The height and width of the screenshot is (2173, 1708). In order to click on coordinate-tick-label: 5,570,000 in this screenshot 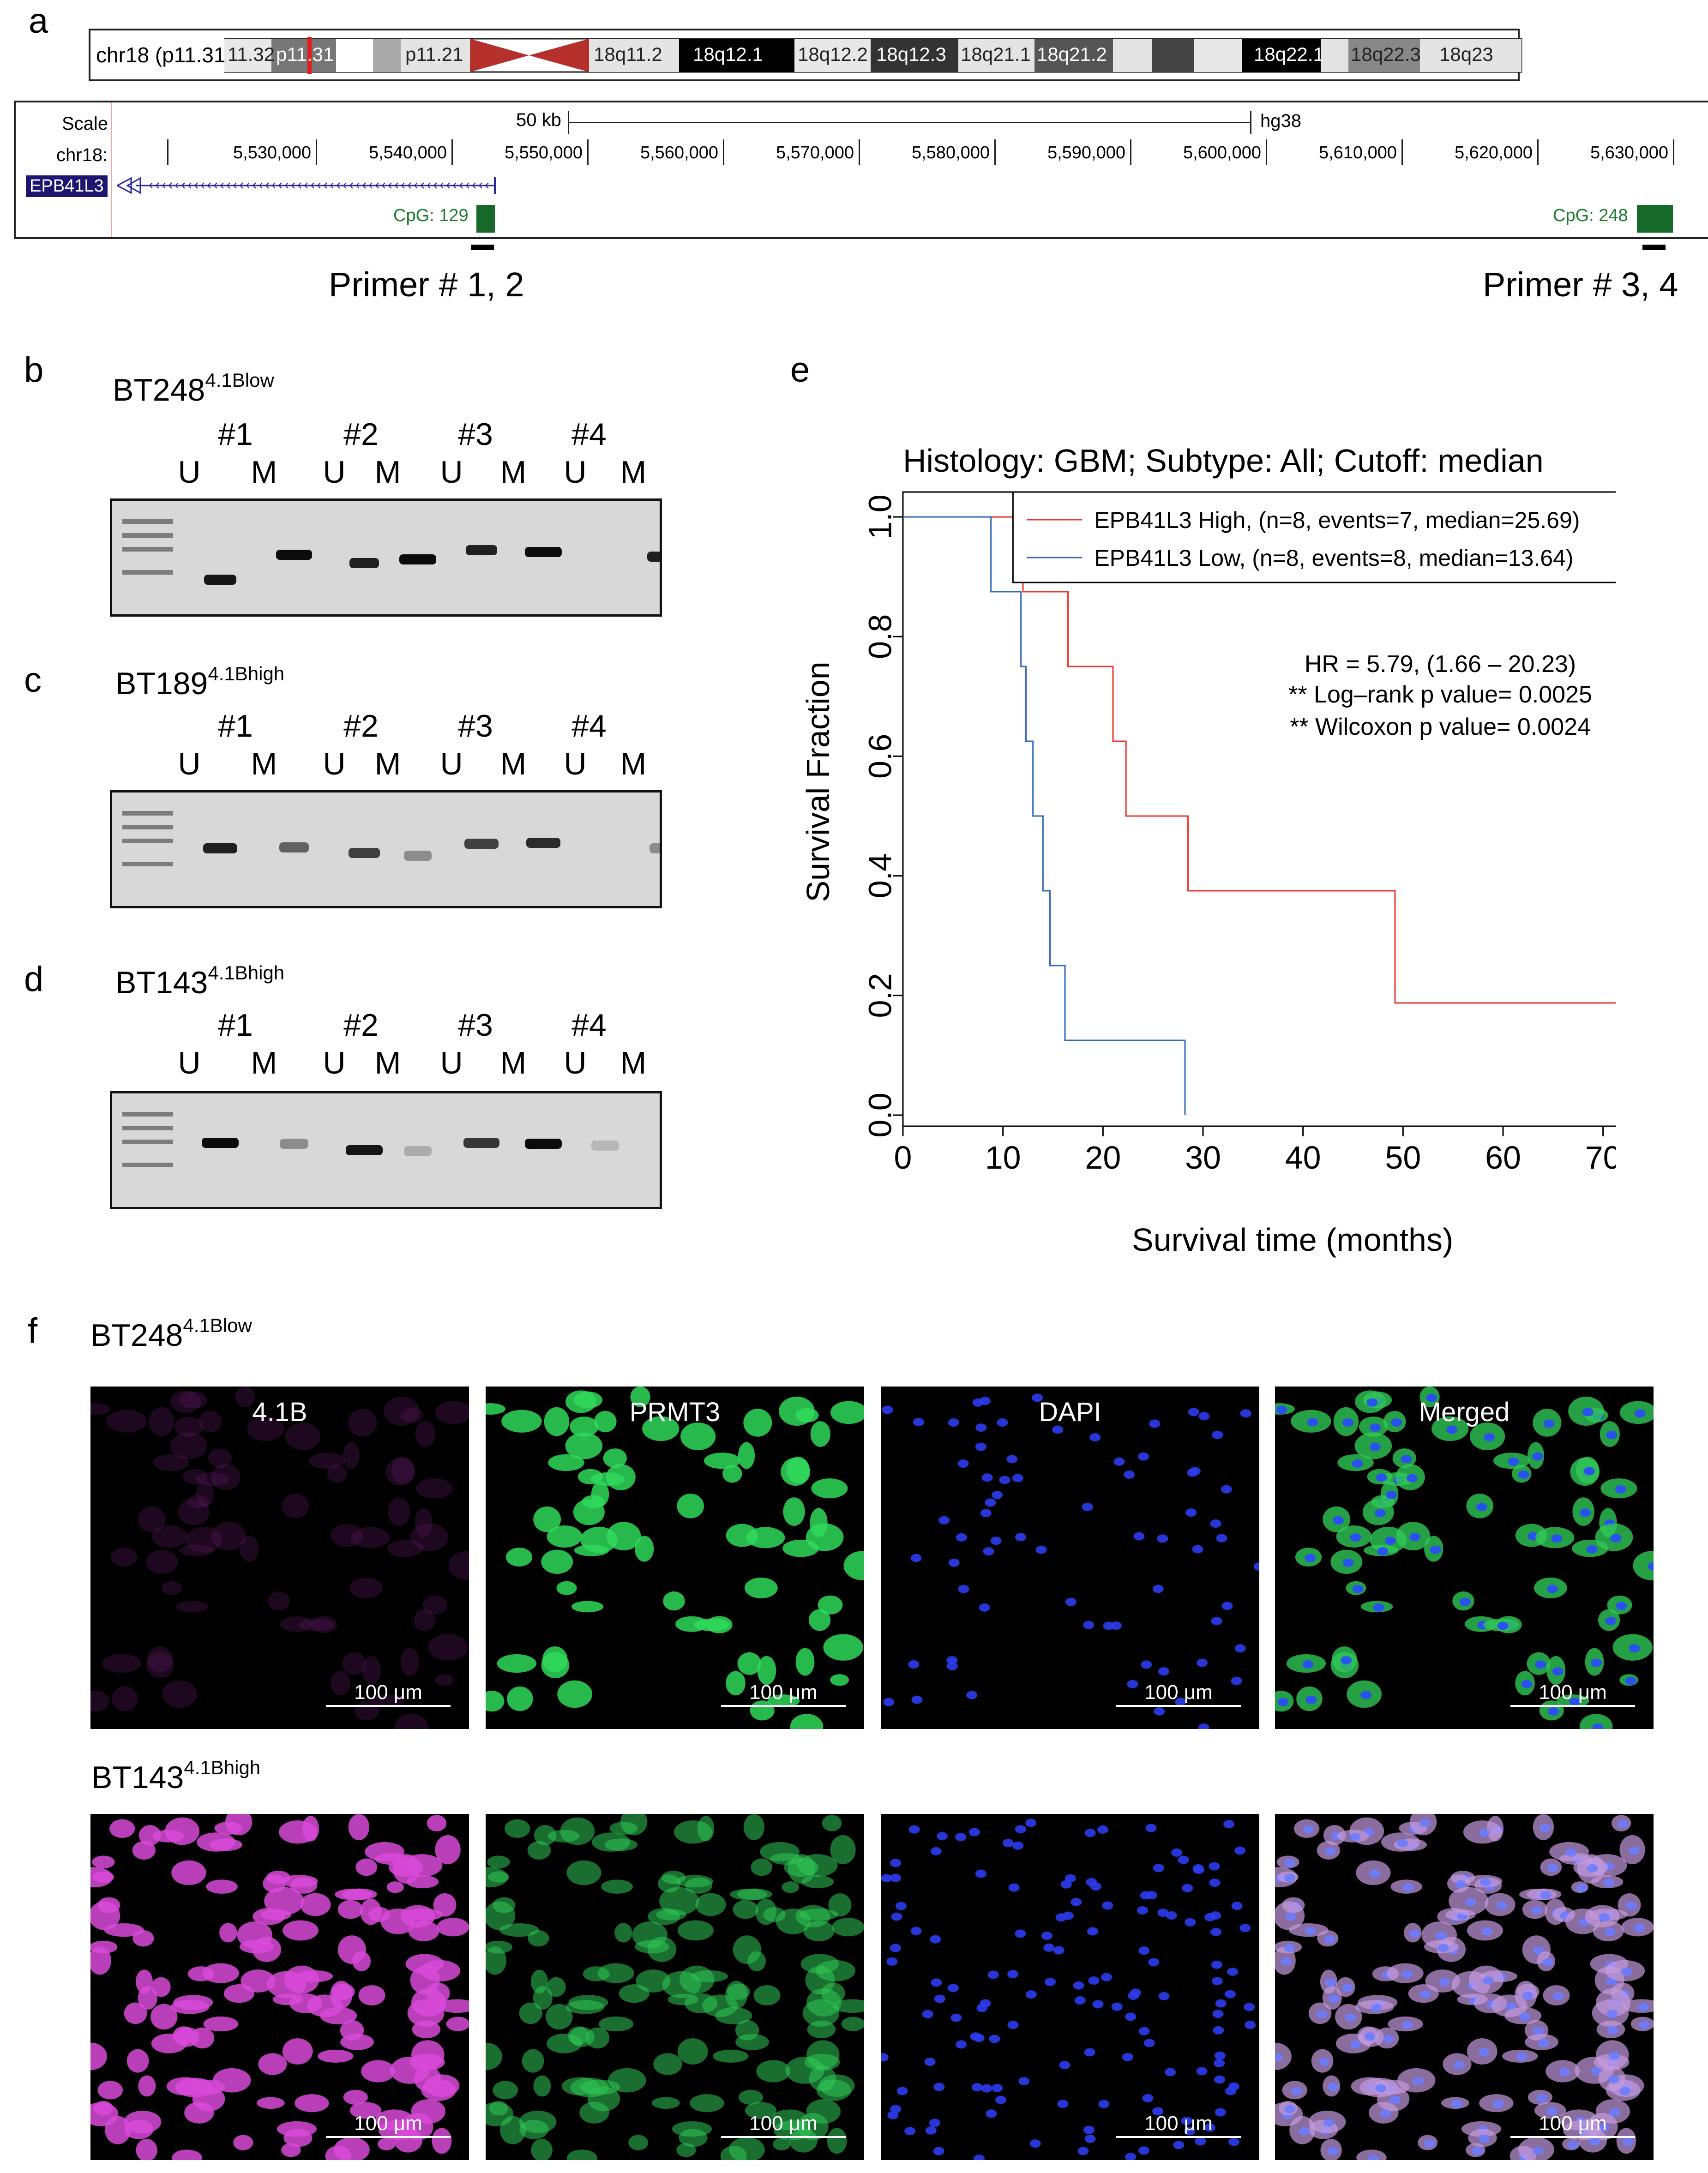, I will do `click(815, 152)`.